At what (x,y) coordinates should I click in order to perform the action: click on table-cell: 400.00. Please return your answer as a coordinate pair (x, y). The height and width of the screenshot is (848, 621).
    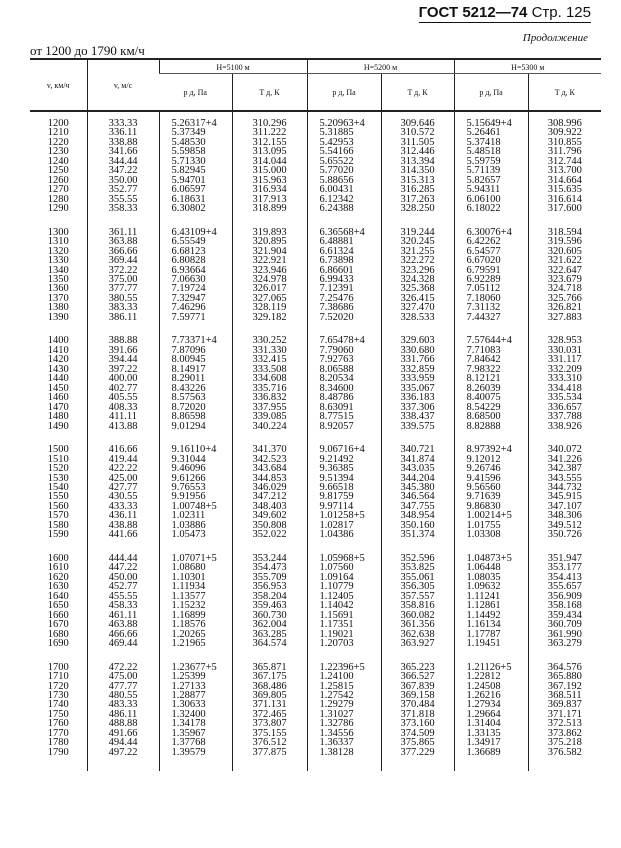
    Looking at the image, I should click on (122, 378).